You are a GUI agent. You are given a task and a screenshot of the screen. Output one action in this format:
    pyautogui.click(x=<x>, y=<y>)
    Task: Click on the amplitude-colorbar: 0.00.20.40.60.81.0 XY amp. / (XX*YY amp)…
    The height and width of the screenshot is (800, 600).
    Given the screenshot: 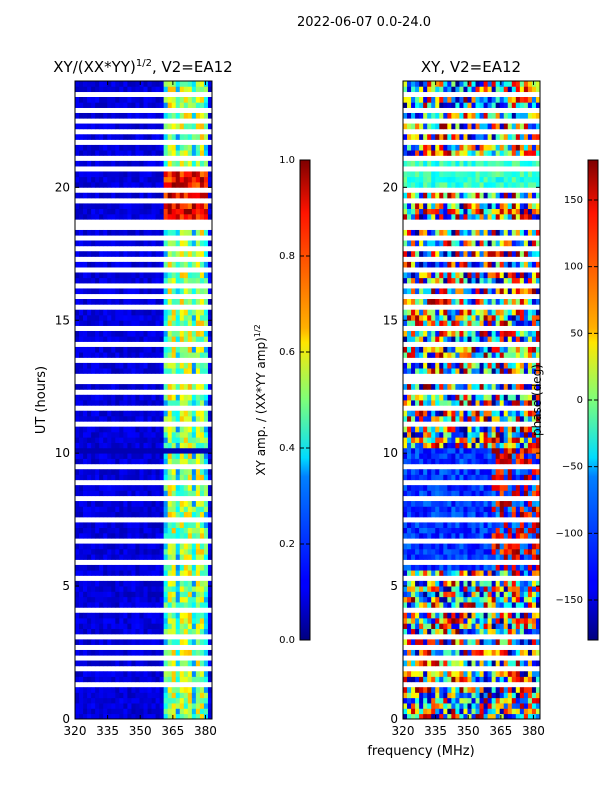 What is the action you would take?
    pyautogui.click(x=282, y=400)
    